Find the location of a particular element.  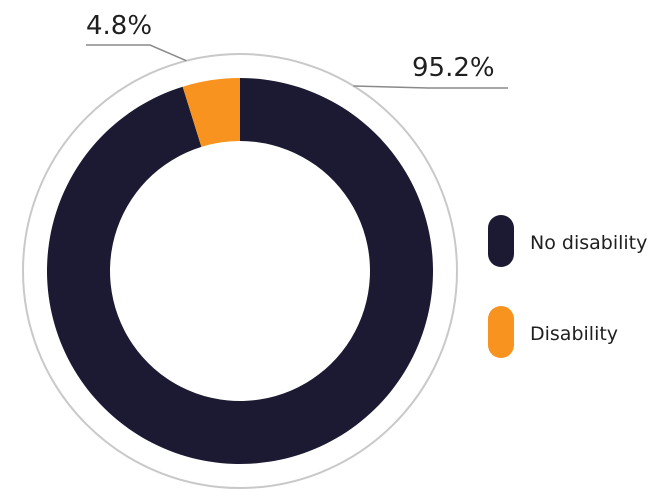

legend-label-no-disability: No disability is located at coordinates (588, 243).